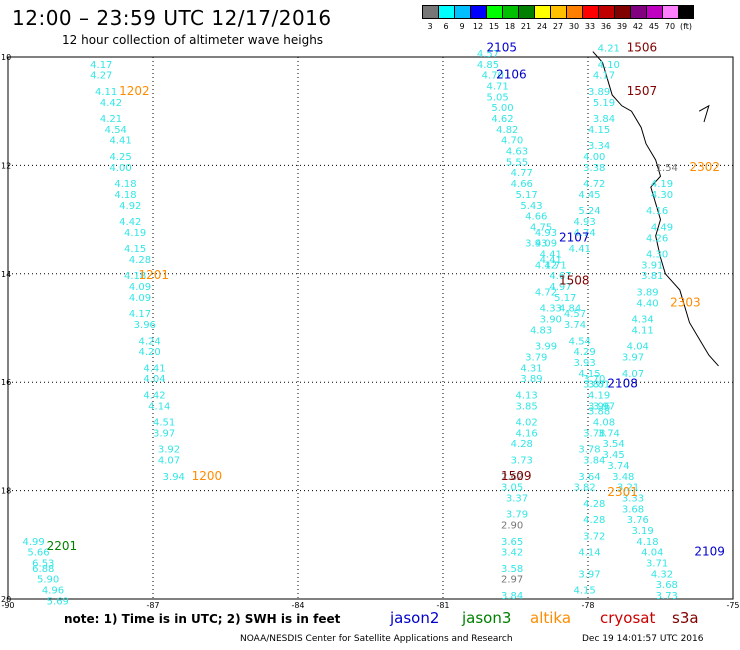 This screenshot has height=650, width=740. What do you see at coordinates (145, 325) in the screenshot?
I see `wave-height-value: 3.96` at bounding box center [145, 325].